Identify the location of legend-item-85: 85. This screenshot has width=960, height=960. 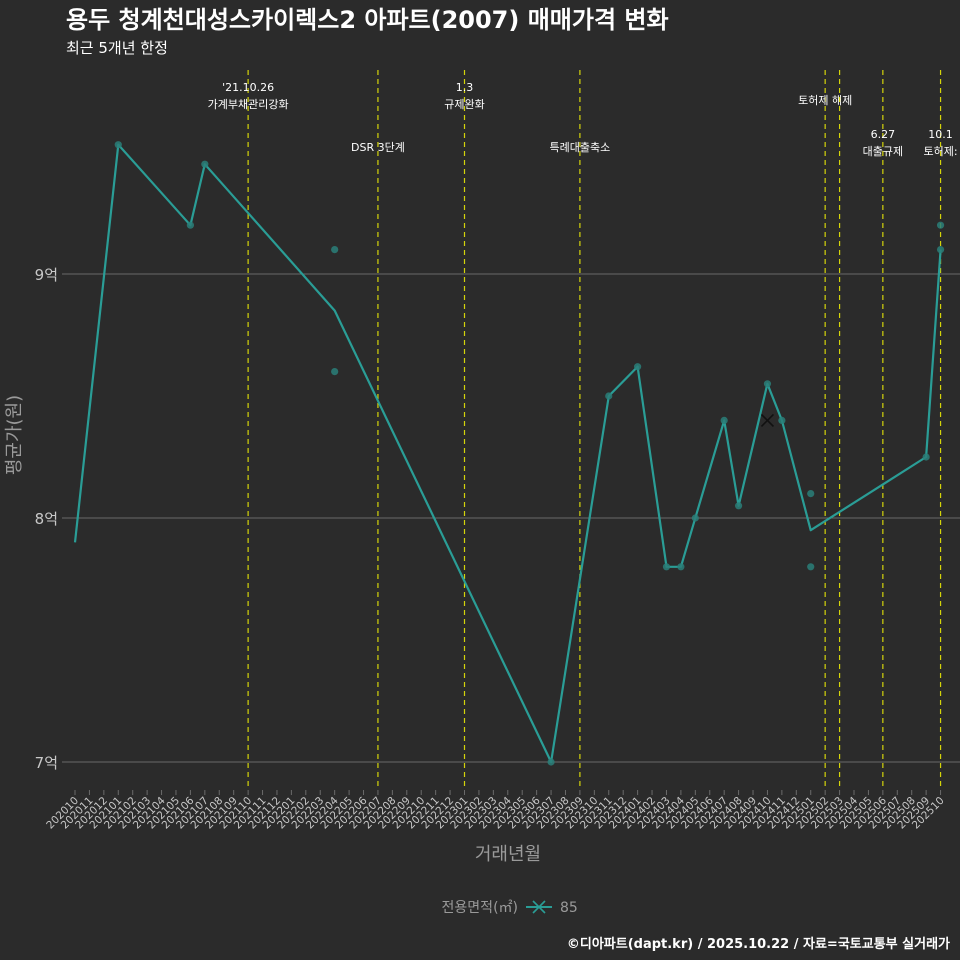
(569, 908).